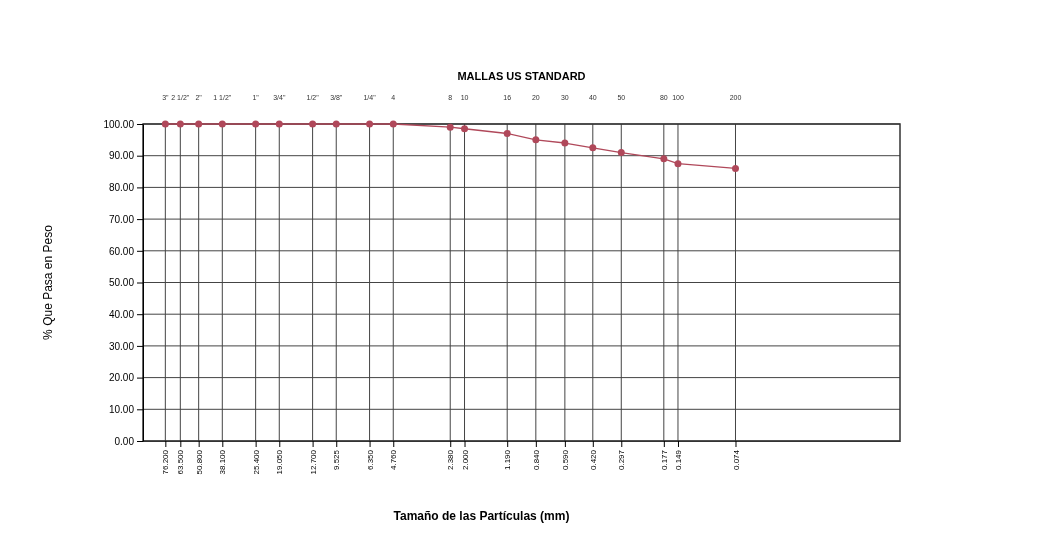 This screenshot has height=533, width=1048. Describe the element at coordinates (337, 460) in the screenshot. I see `x-tick-label: 9.525` at that location.